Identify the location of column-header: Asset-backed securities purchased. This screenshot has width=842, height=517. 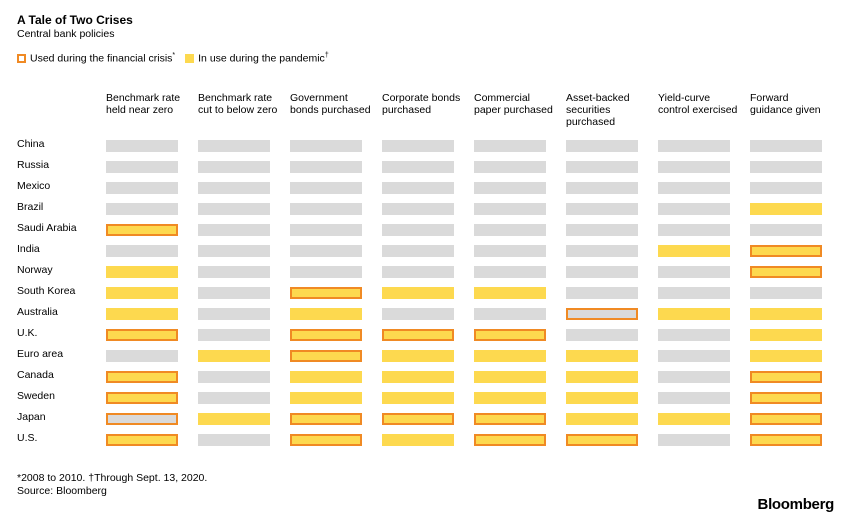
(598, 110).